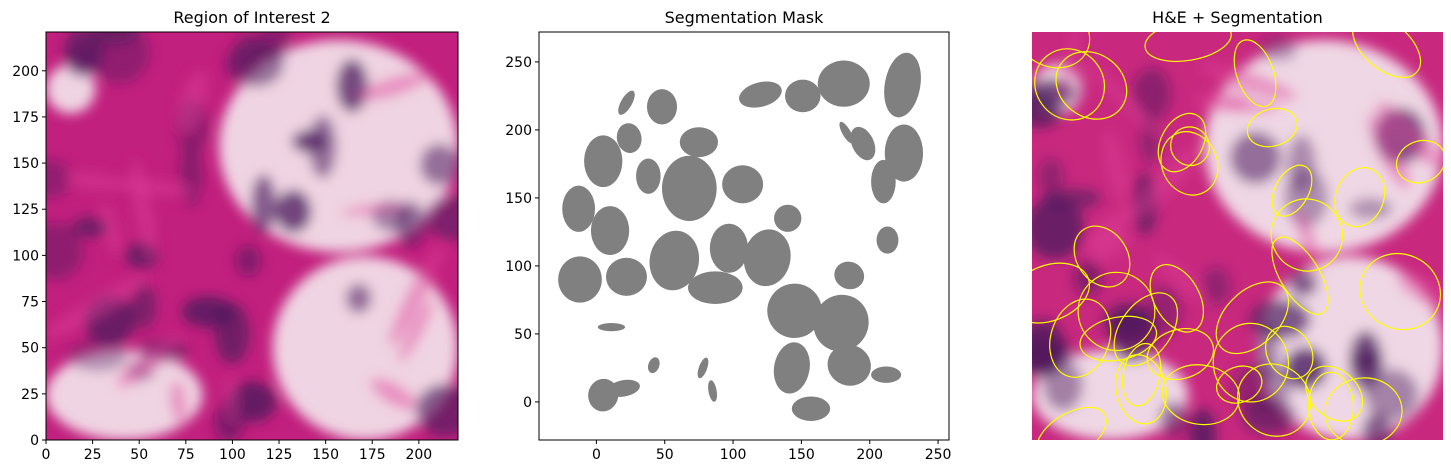  Describe the element at coordinates (518, 131) in the screenshot. I see `mask-ytick-label-200: 200` at that location.